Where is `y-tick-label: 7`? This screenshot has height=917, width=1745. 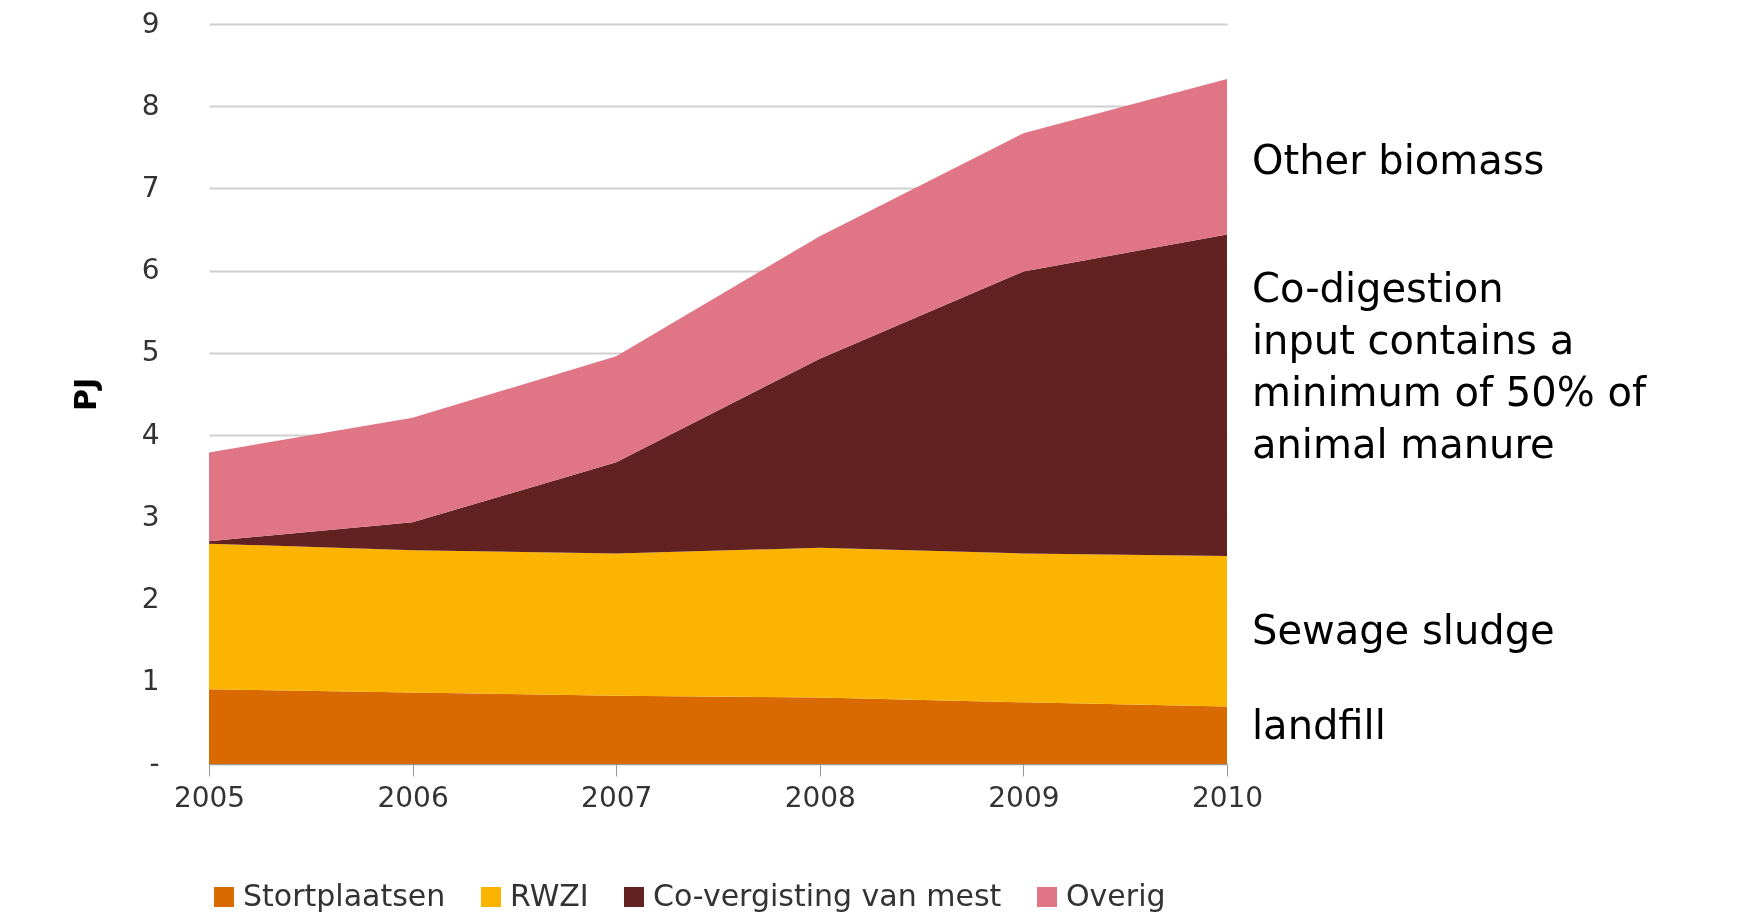
y-tick-label: 7 is located at coordinates (150, 187).